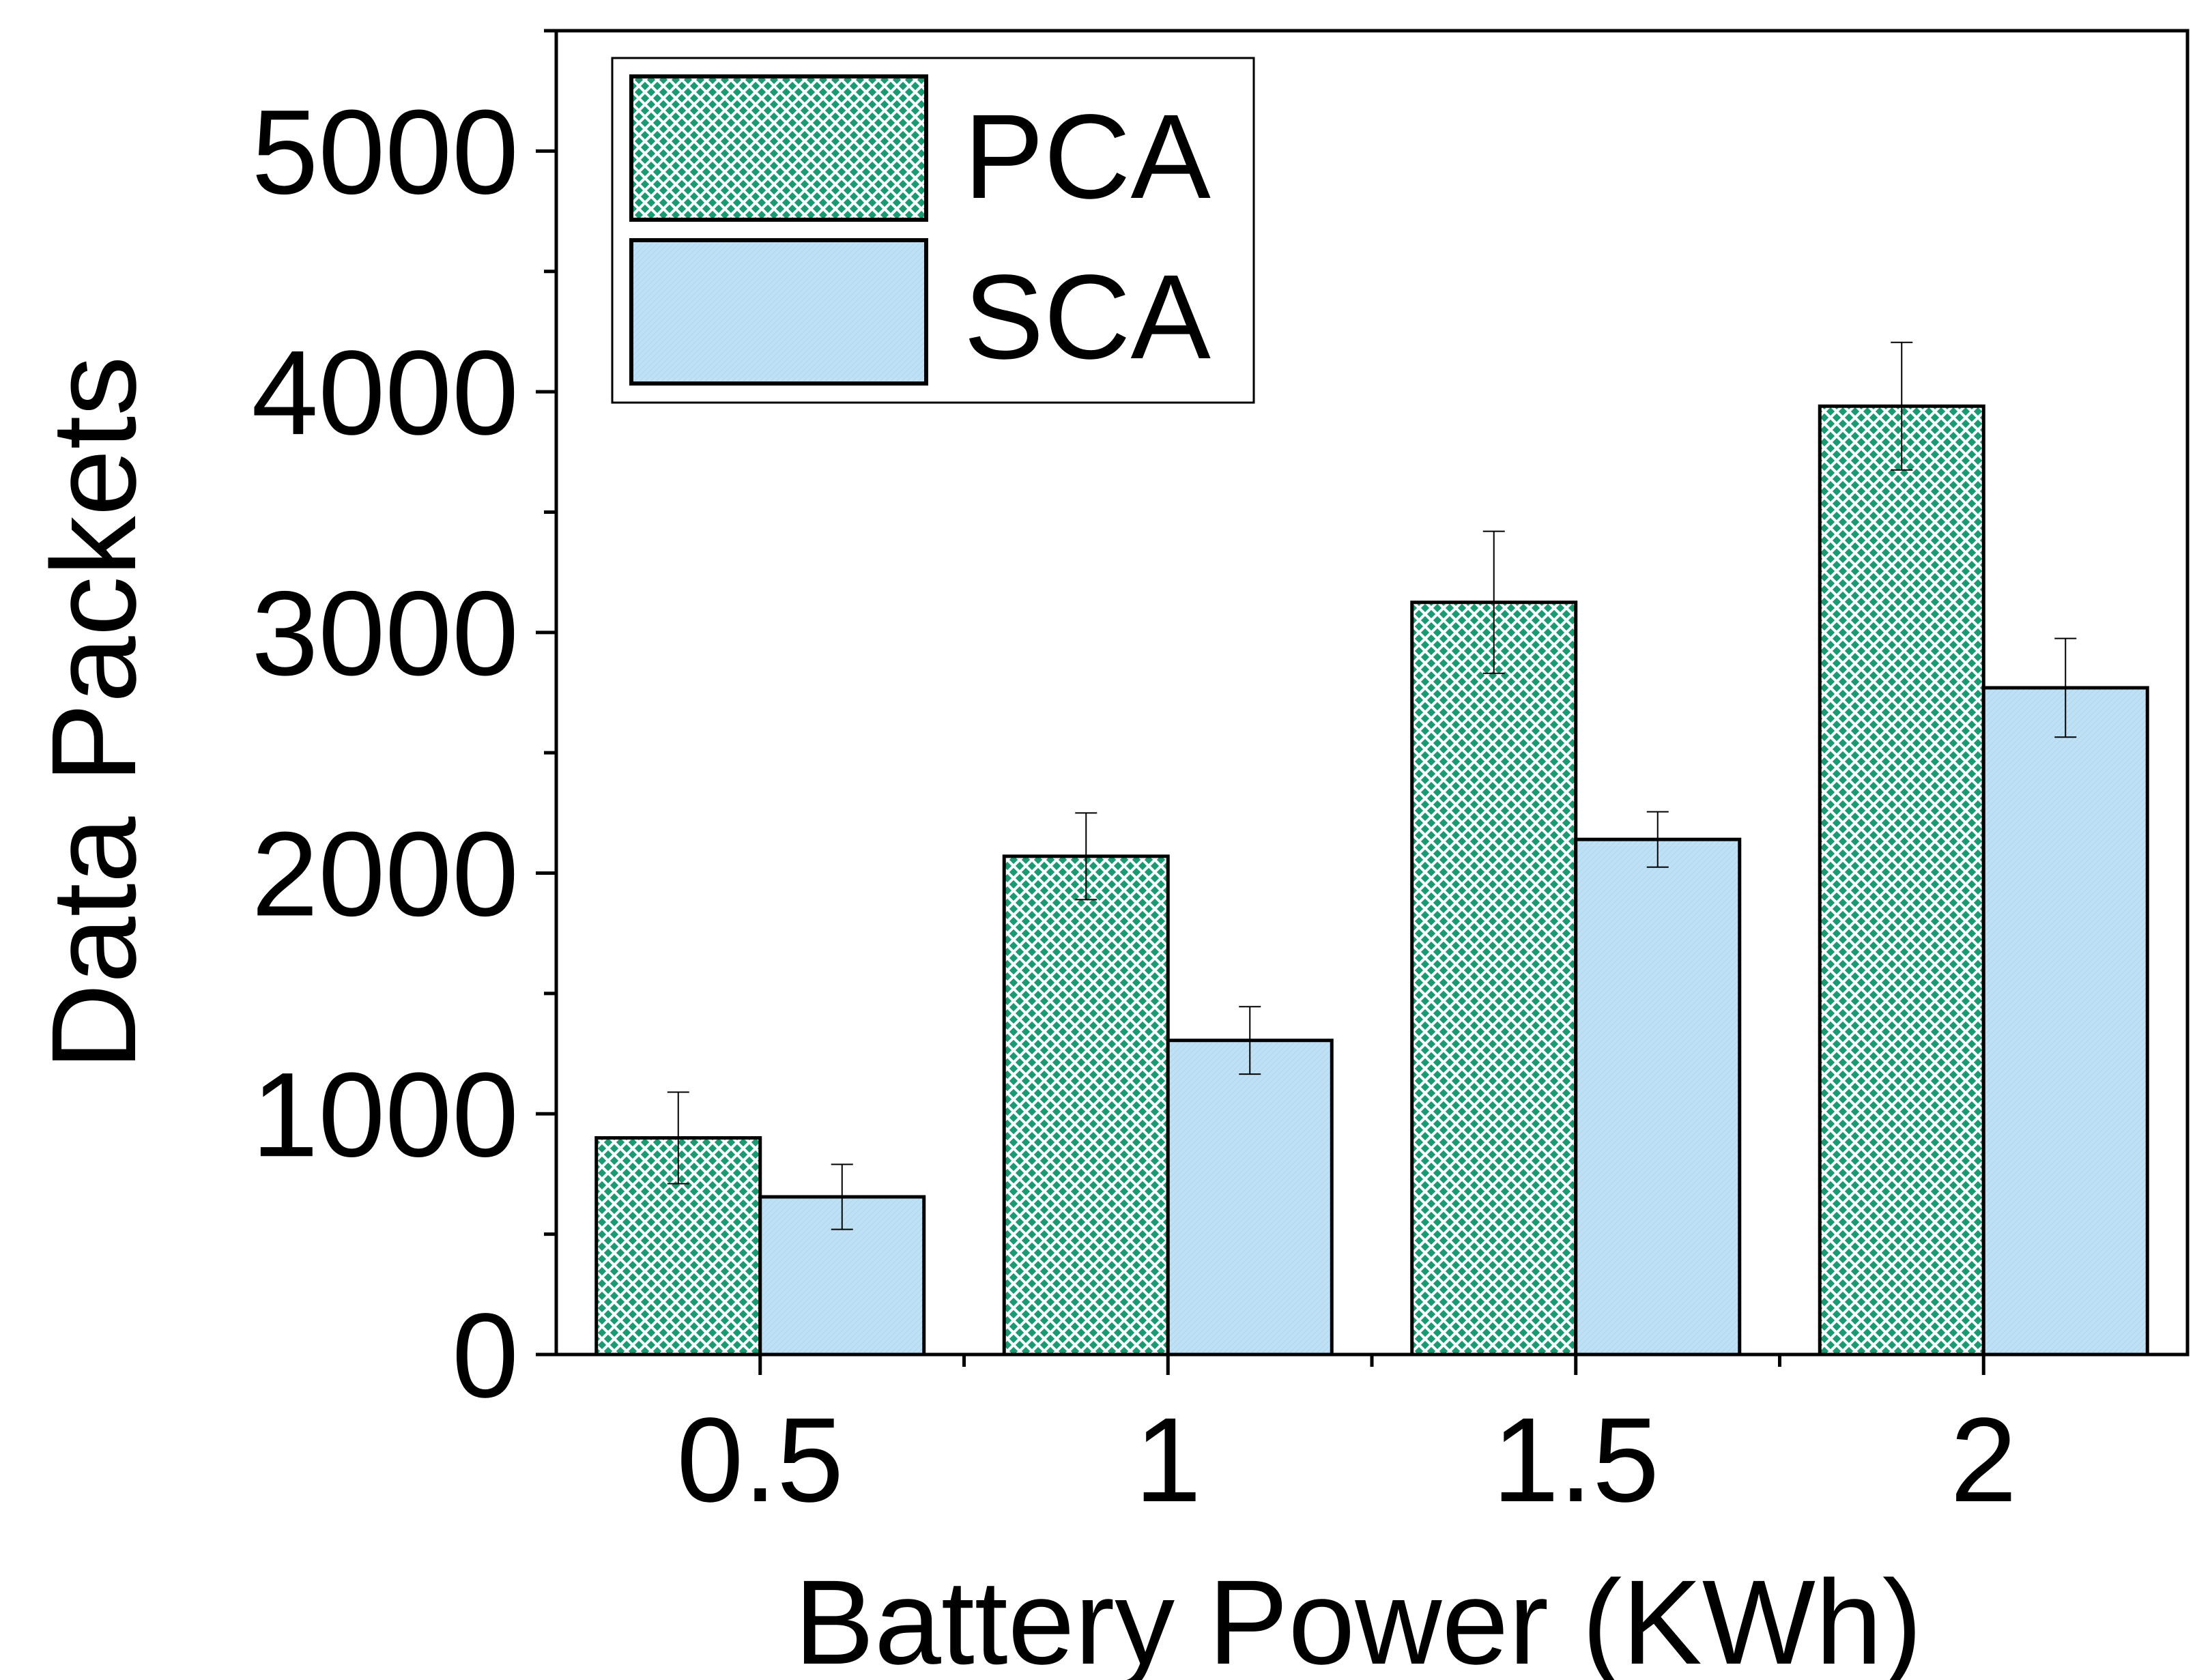 This screenshot has height=1680, width=2195. What do you see at coordinates (385, 152) in the screenshot?
I see `y-tick-label: 5000` at bounding box center [385, 152].